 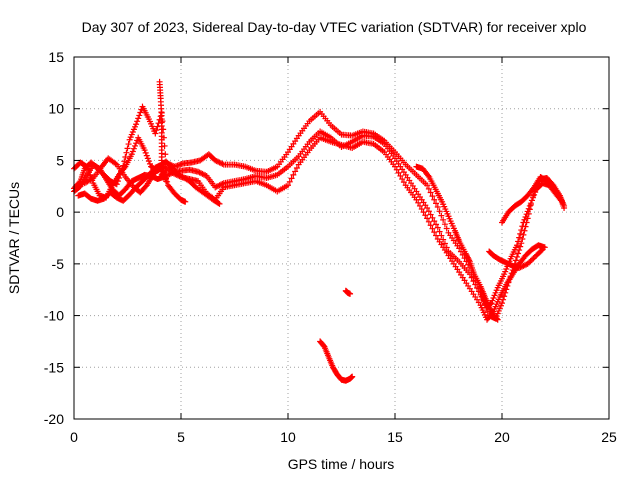 I want to click on y-tick-label: 5, so click(x=60, y=160).